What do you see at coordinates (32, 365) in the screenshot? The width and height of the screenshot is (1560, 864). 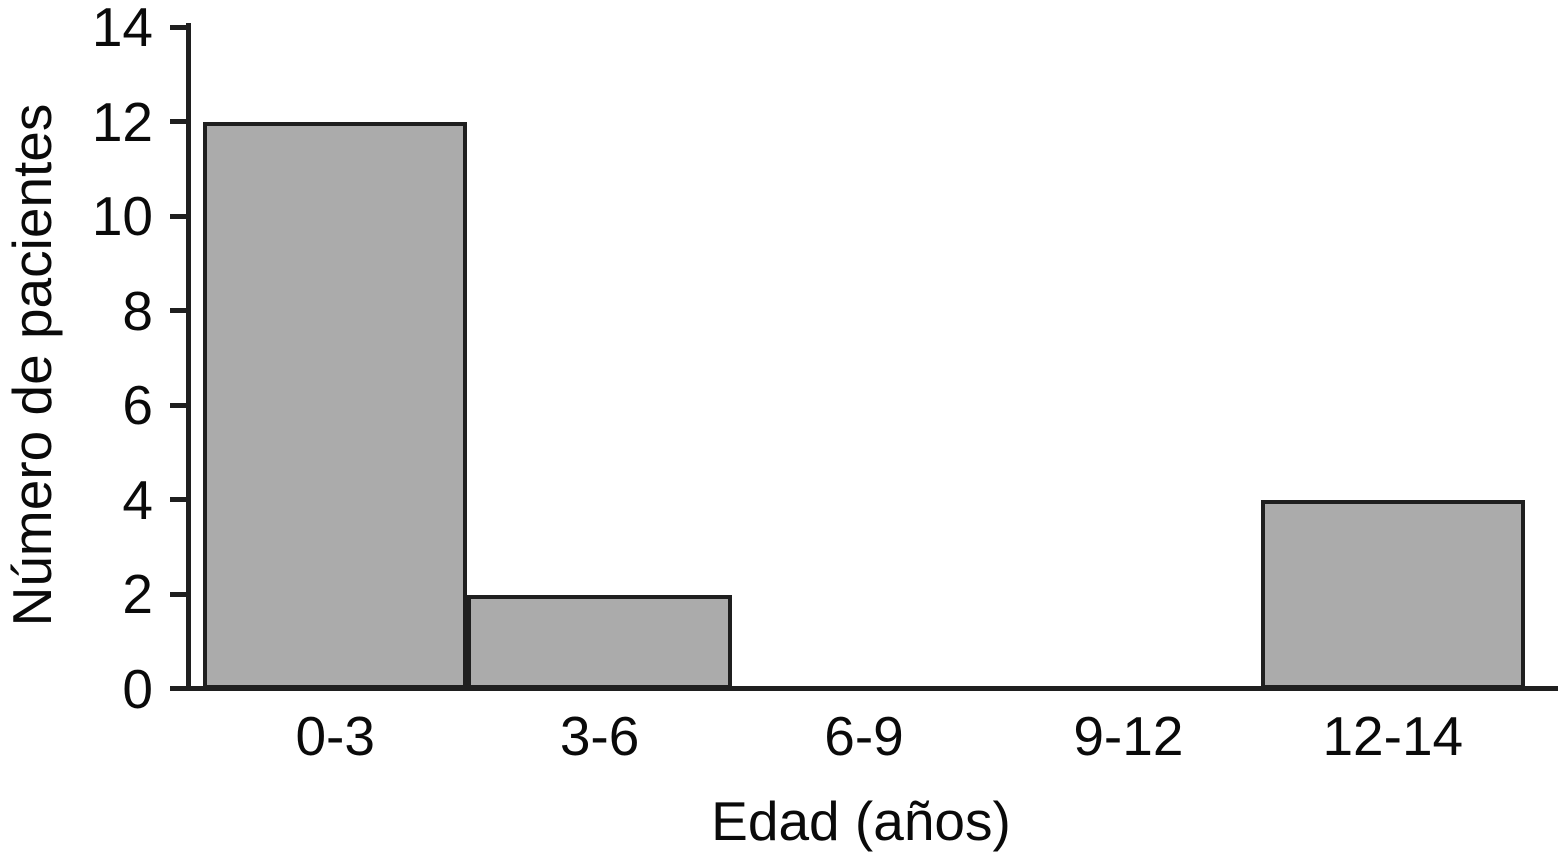 I see `y-axis-title: Número de pacientes` at bounding box center [32, 365].